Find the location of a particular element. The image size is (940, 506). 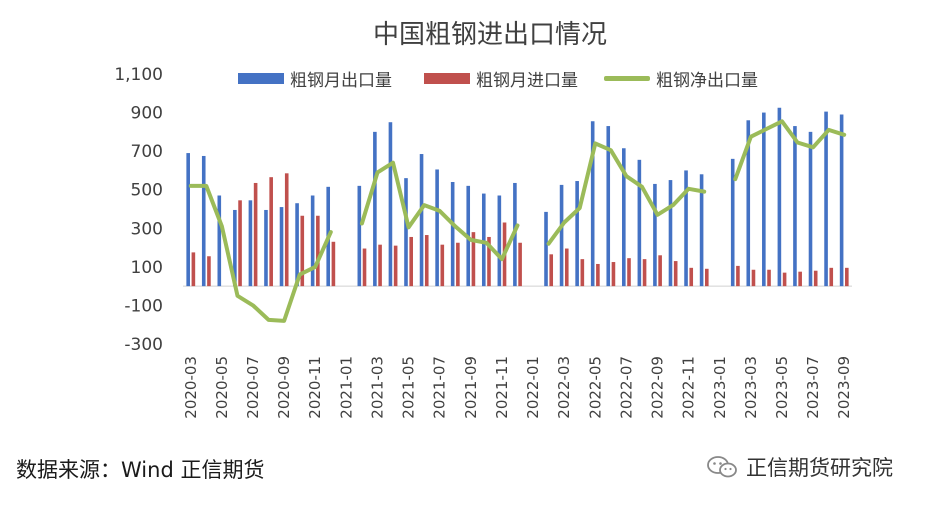

x-tick-label: 2022-05 is located at coordinates (595, 387).